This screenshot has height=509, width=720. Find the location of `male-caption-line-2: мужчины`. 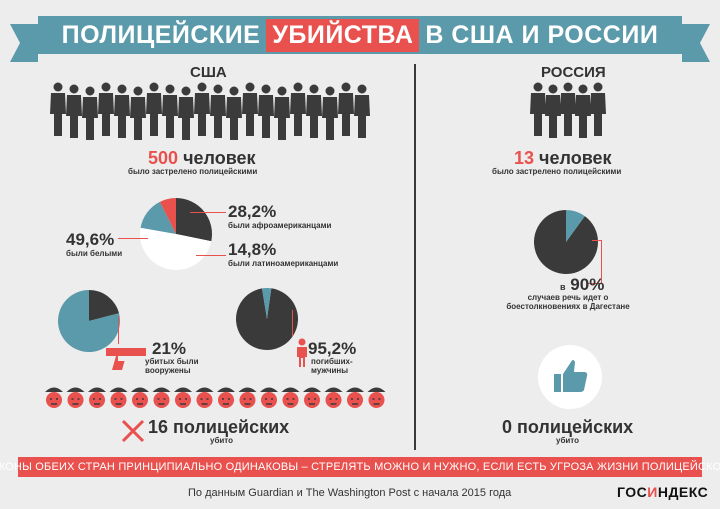

male-caption-line-2: мужчины is located at coordinates (330, 370).